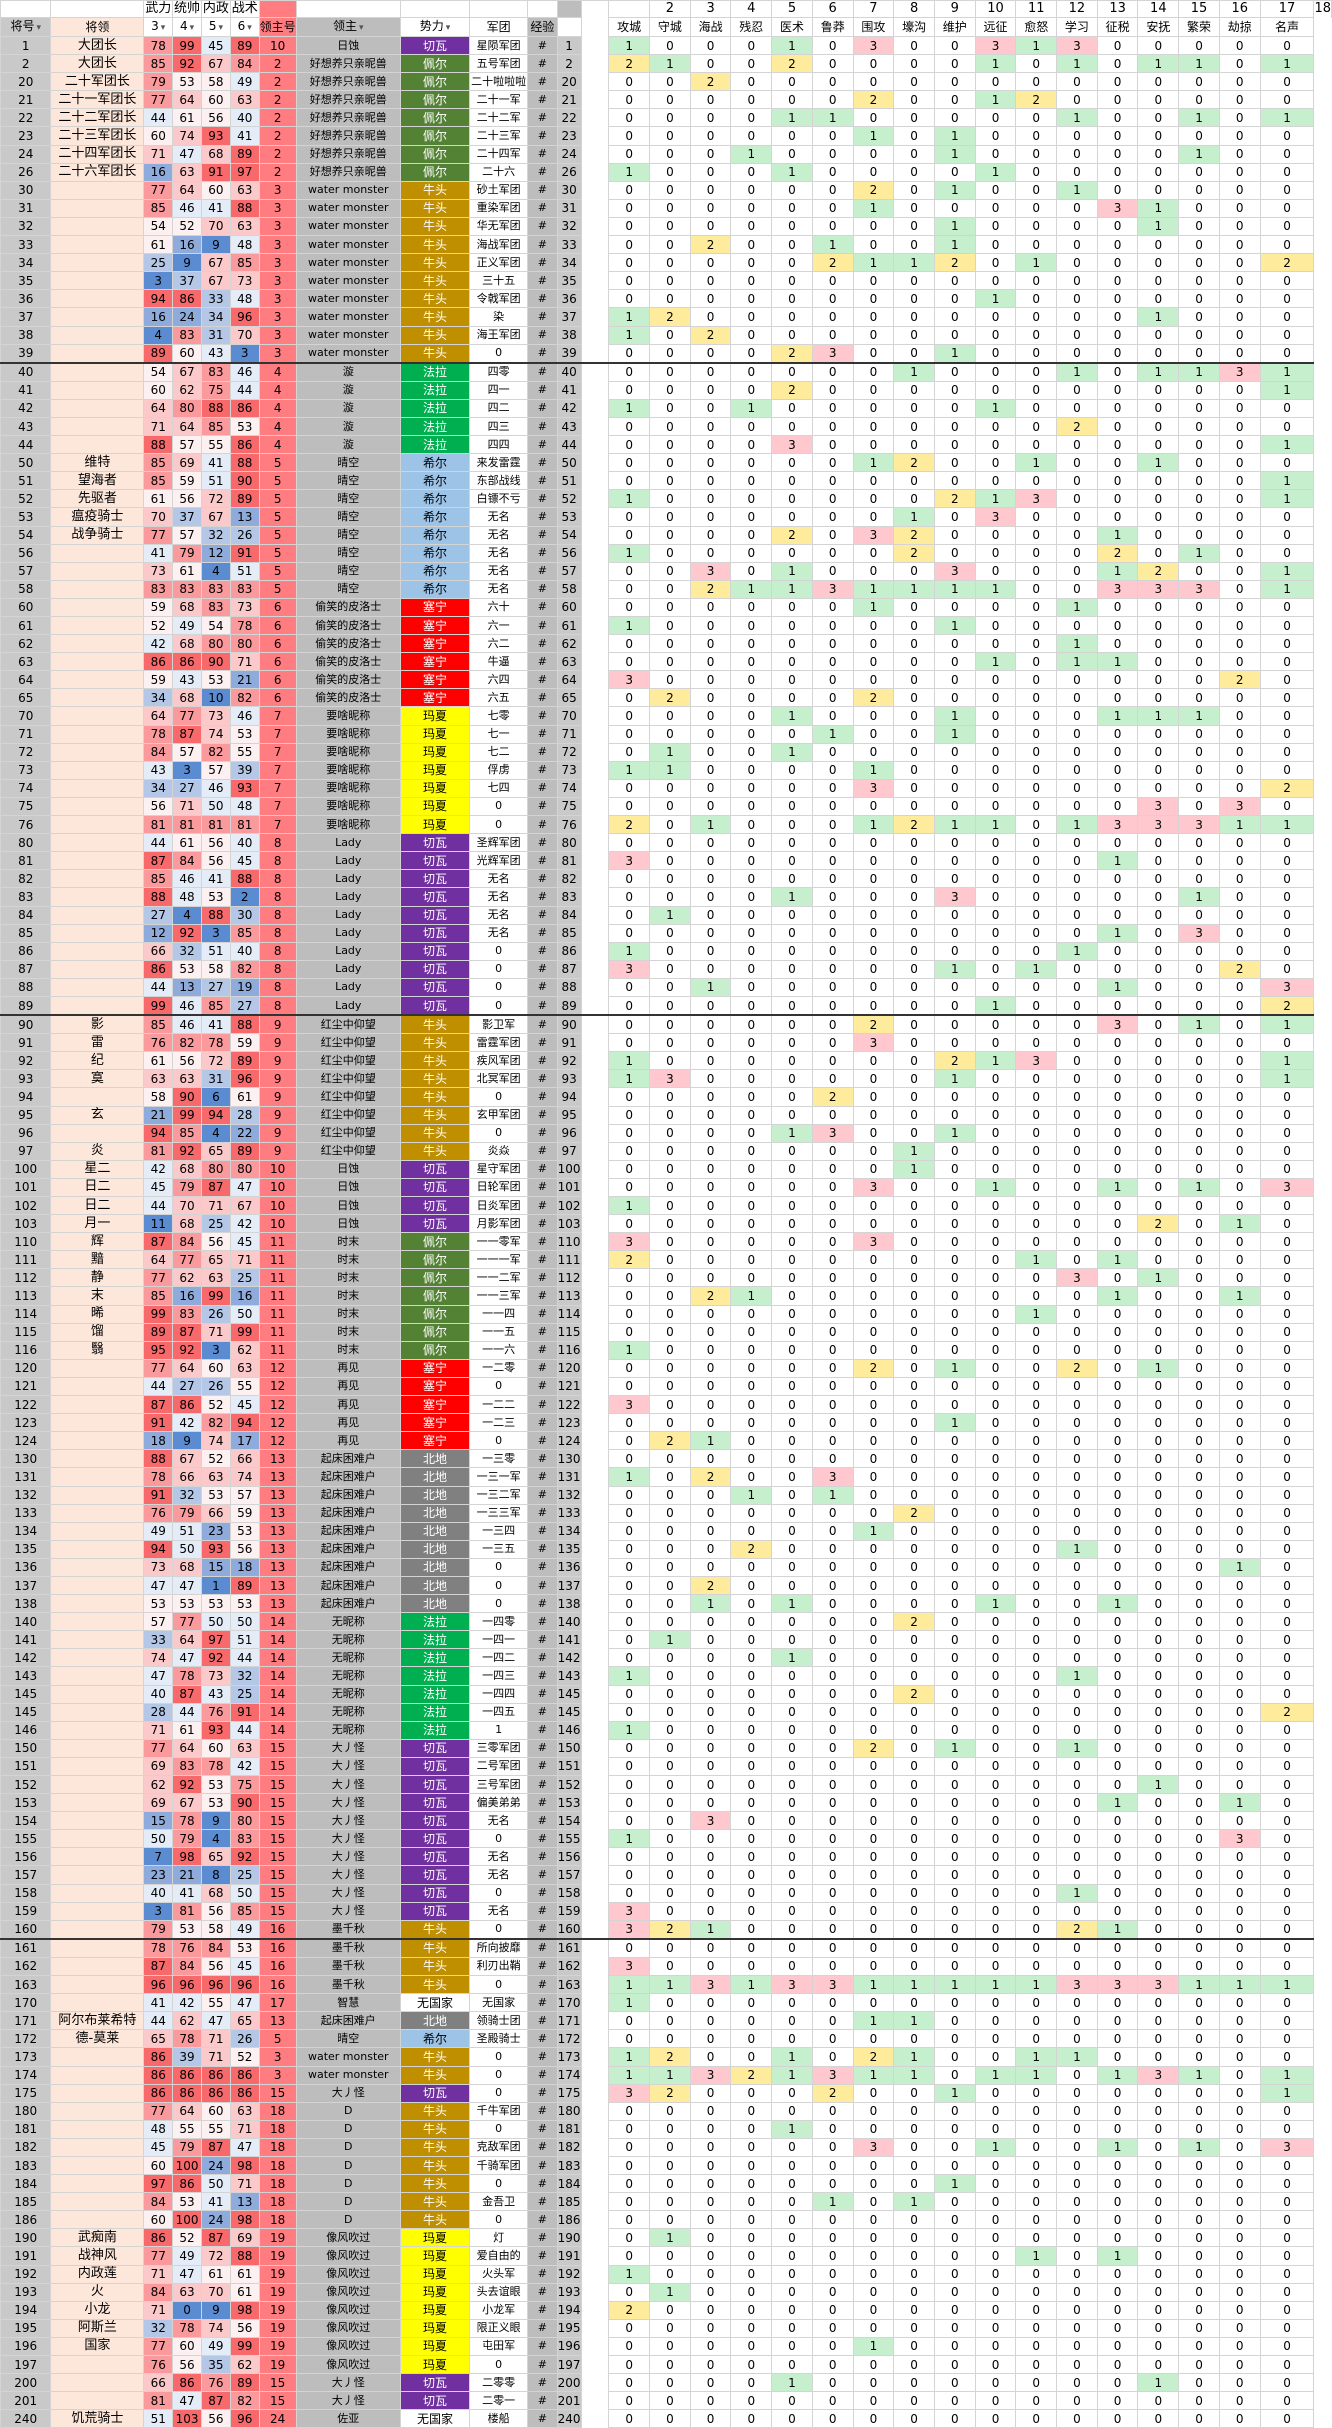 The height and width of the screenshot is (2428, 1332). What do you see at coordinates (26, 2129) in the screenshot?
I see `officer-no: 181` at bounding box center [26, 2129].